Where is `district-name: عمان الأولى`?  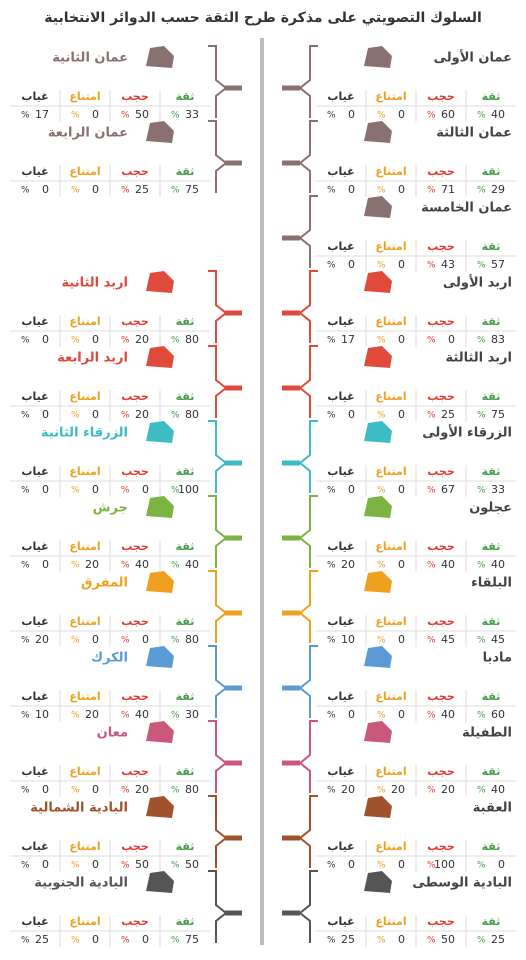 district-name: عمان الأولى is located at coordinates (473, 57).